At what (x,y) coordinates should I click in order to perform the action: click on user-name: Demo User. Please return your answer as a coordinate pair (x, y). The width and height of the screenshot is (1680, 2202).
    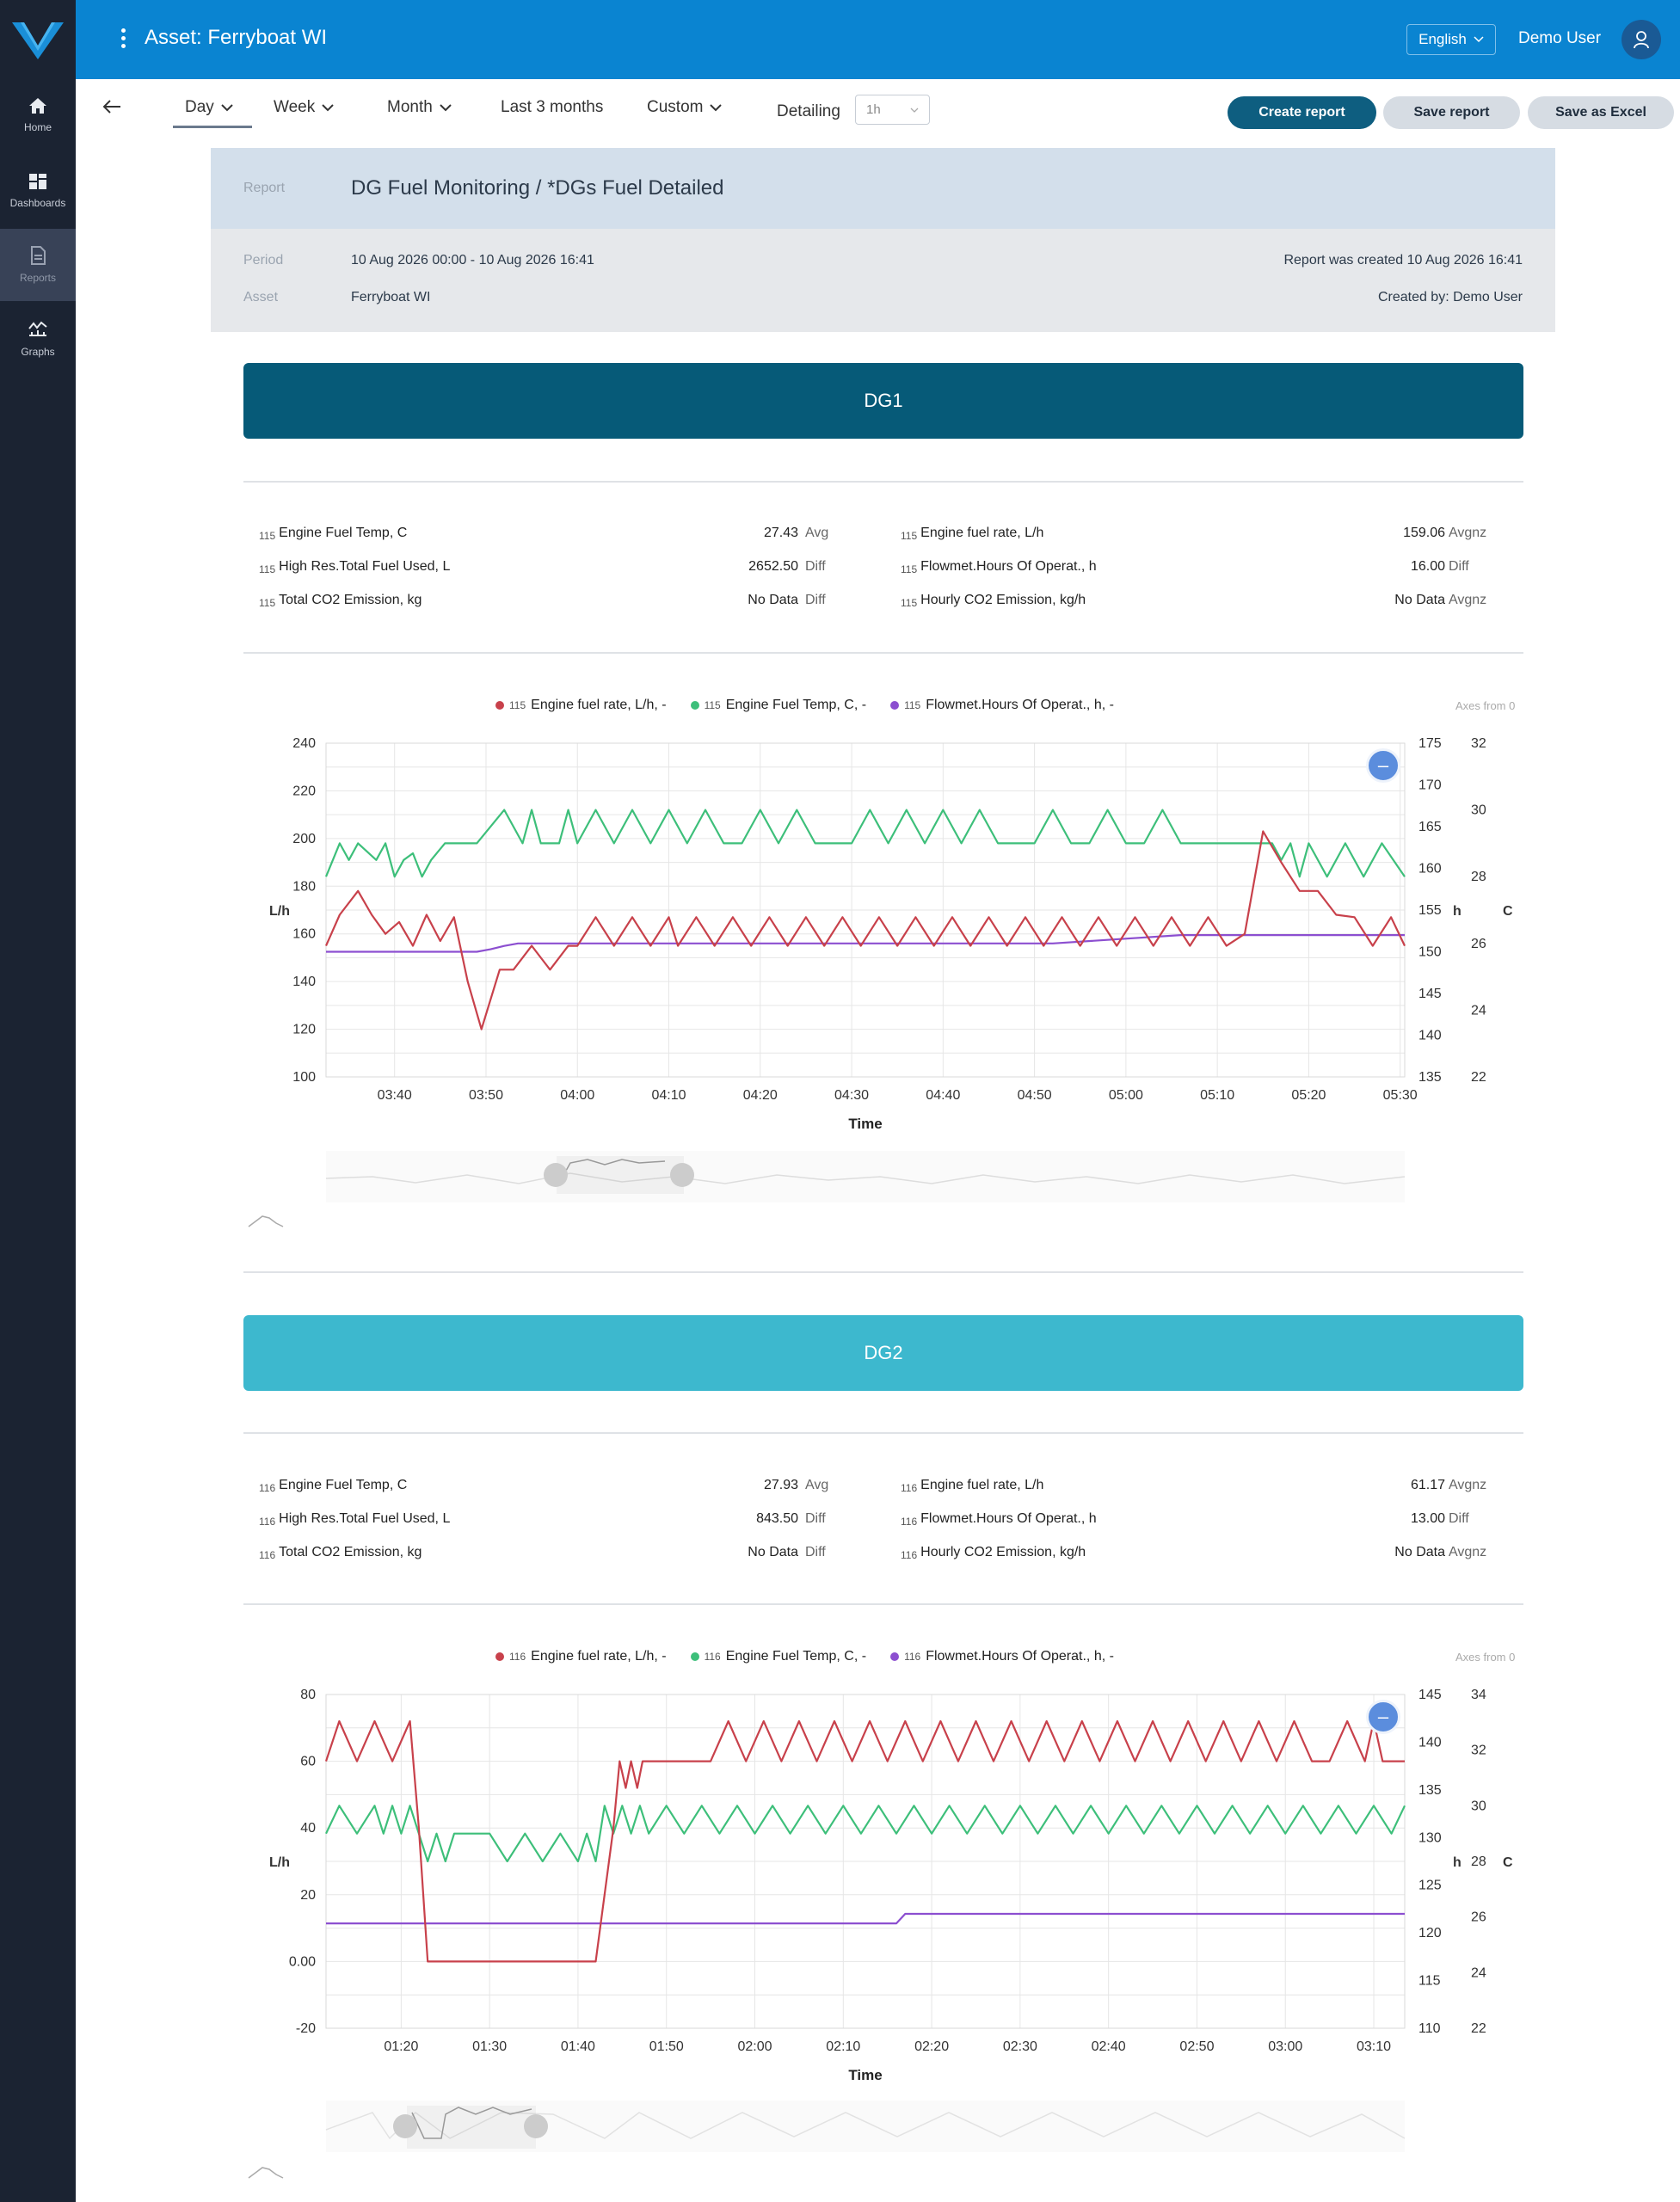
    Looking at the image, I should click on (1560, 38).